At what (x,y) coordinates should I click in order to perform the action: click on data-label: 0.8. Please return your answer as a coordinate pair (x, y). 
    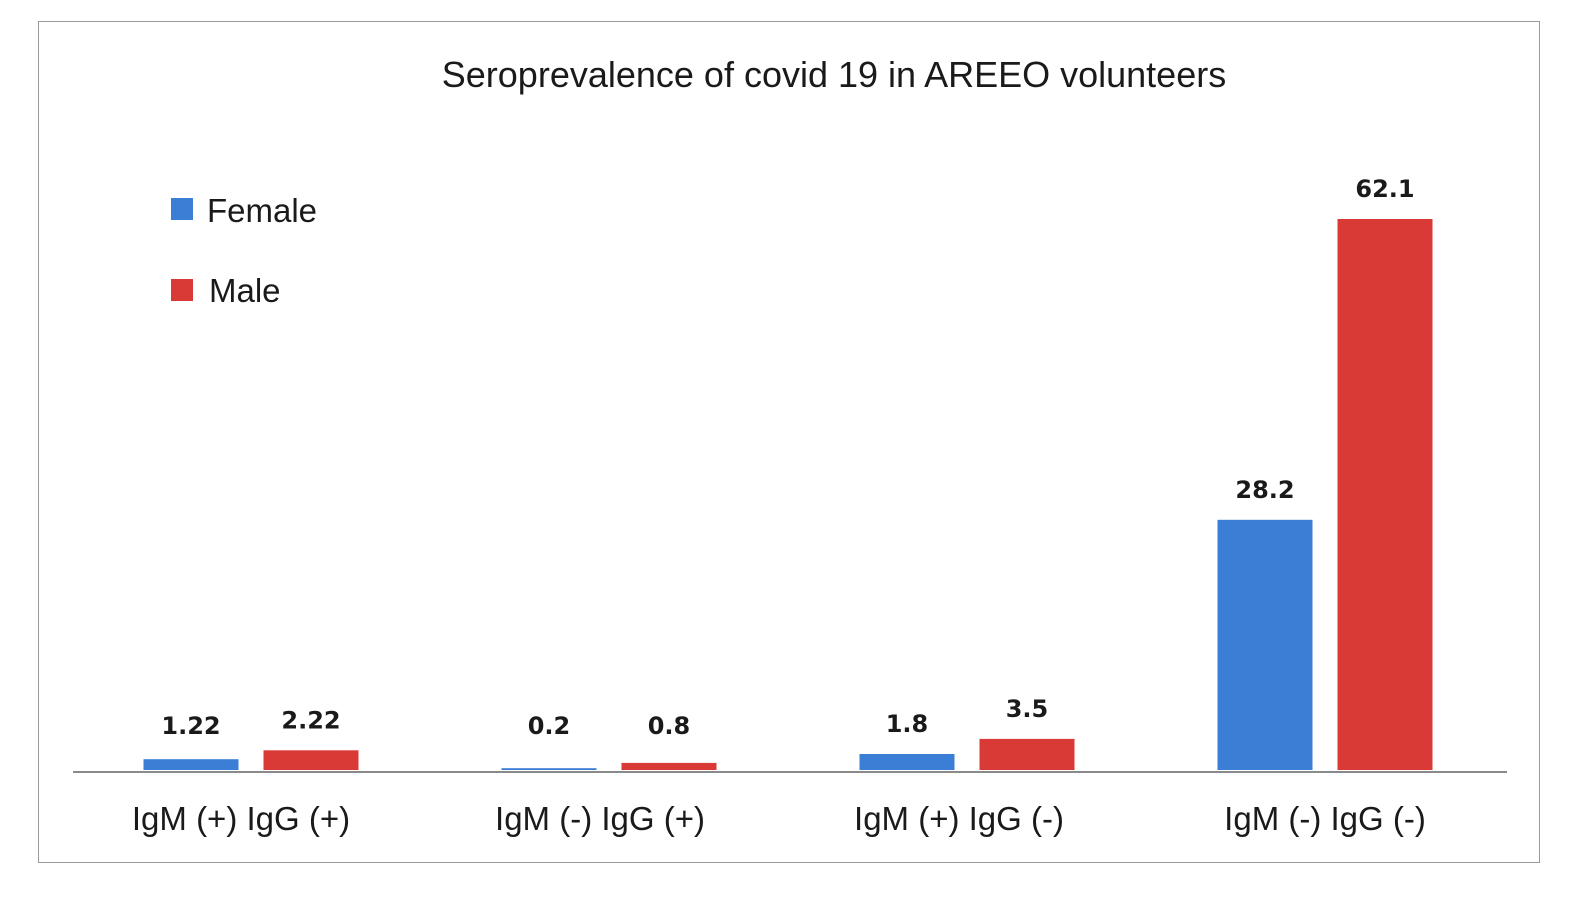
    Looking at the image, I should click on (669, 726).